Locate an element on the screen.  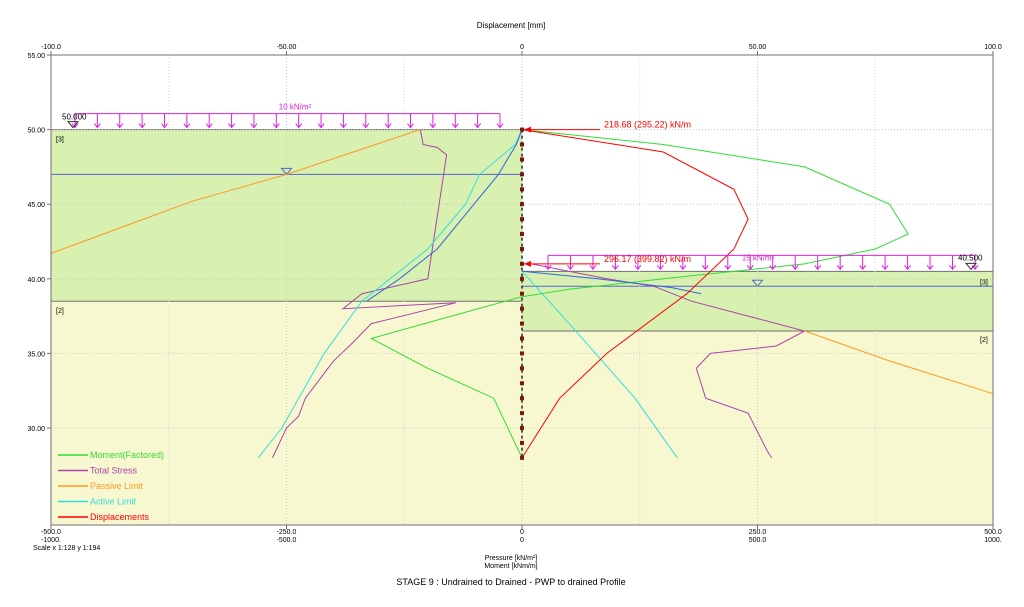
top-axis-label: Displacement [mm] is located at coordinates (511, 25).